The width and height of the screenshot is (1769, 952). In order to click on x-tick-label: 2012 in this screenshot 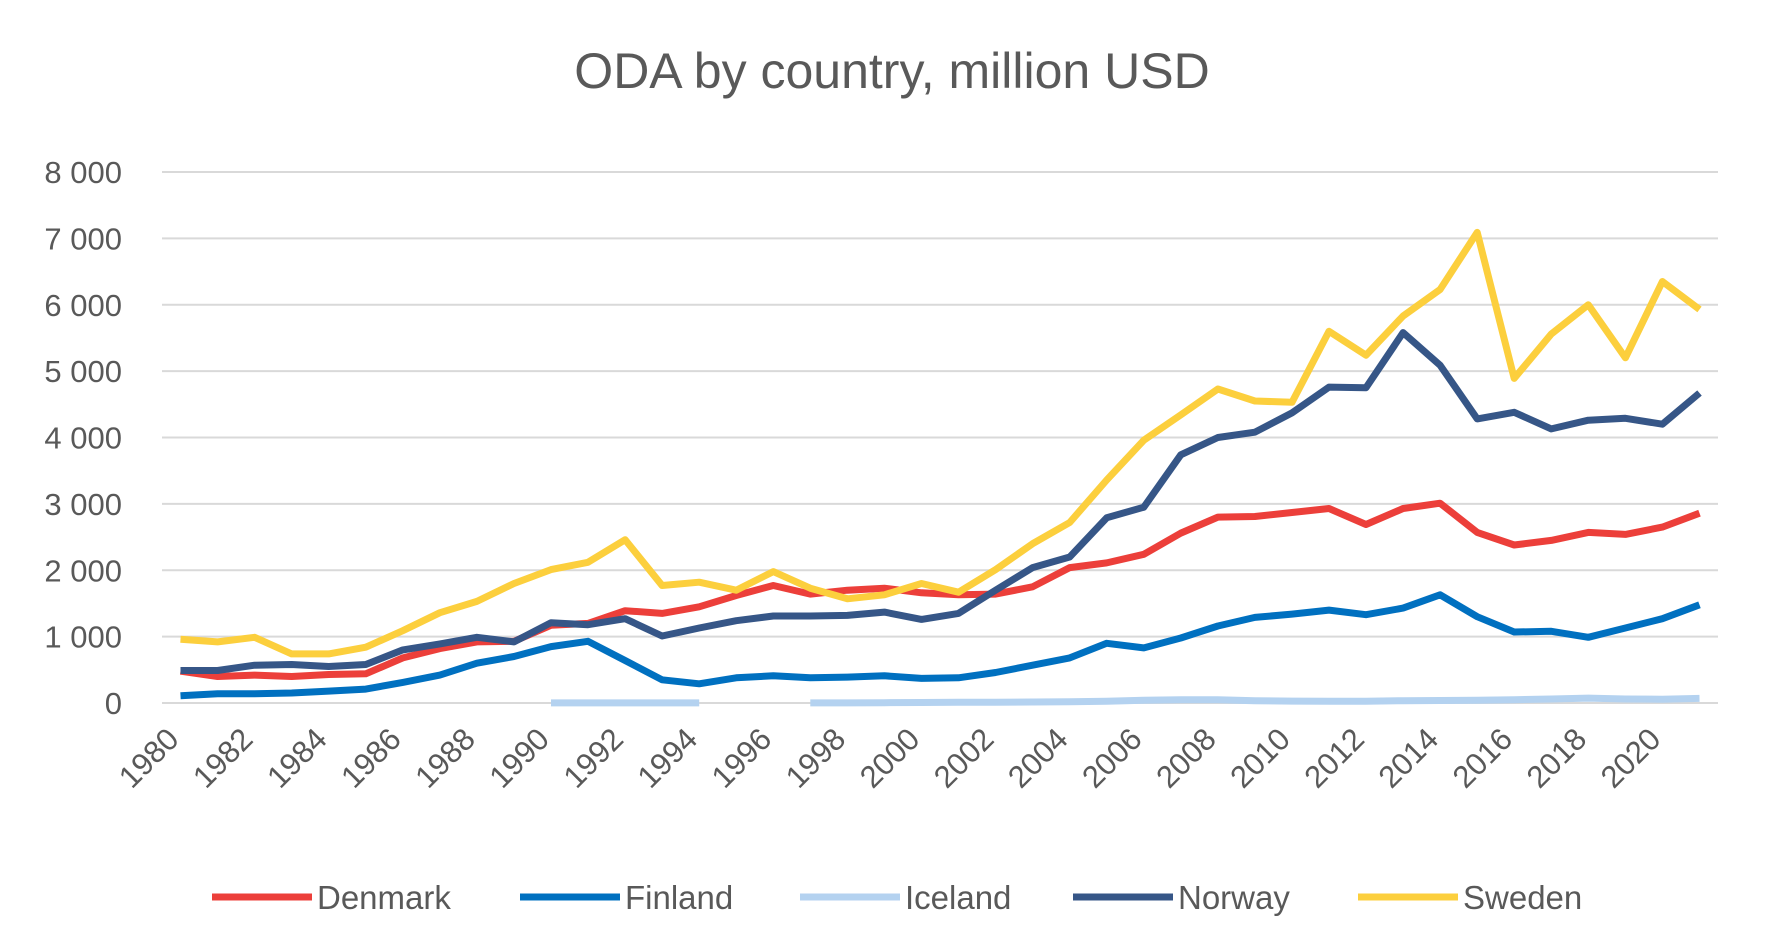, I will do `click(1334, 758)`.